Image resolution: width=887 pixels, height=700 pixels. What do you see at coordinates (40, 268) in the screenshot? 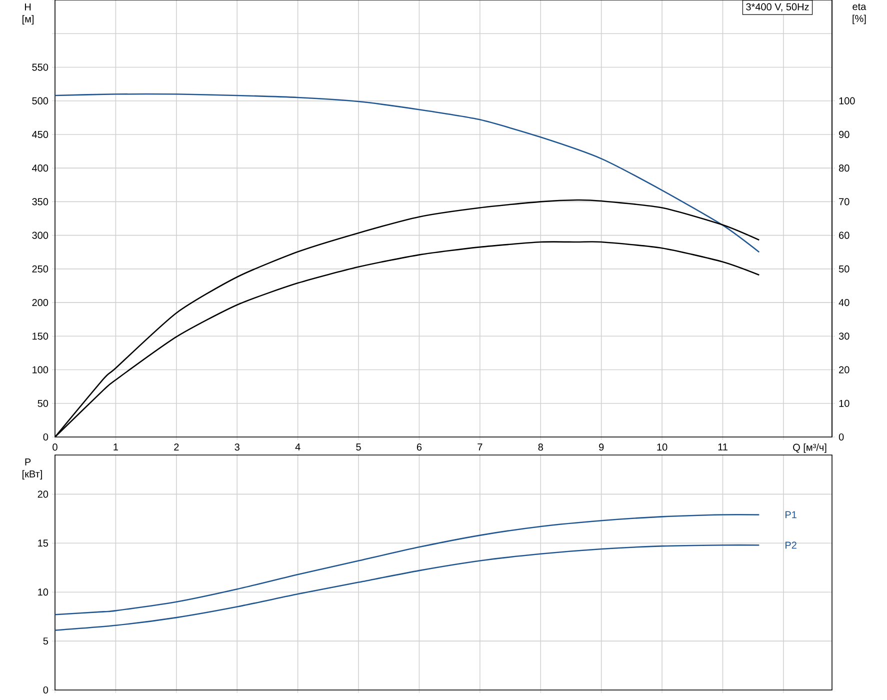
I see `y-tick-label: 250` at bounding box center [40, 268].